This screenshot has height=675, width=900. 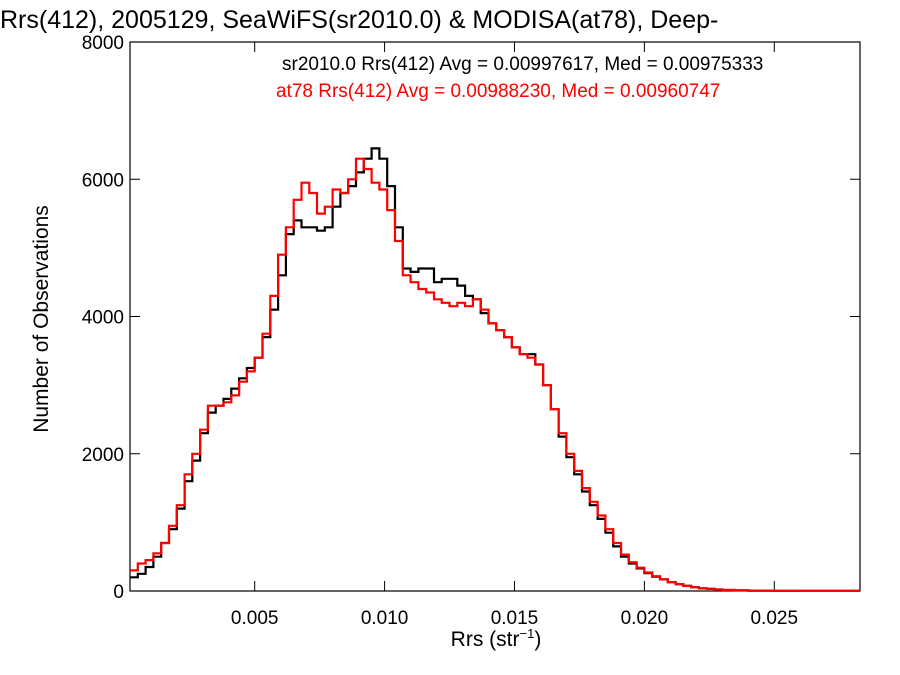 What do you see at coordinates (255, 618) in the screenshot?
I see `x-tick-label: 0.005` at bounding box center [255, 618].